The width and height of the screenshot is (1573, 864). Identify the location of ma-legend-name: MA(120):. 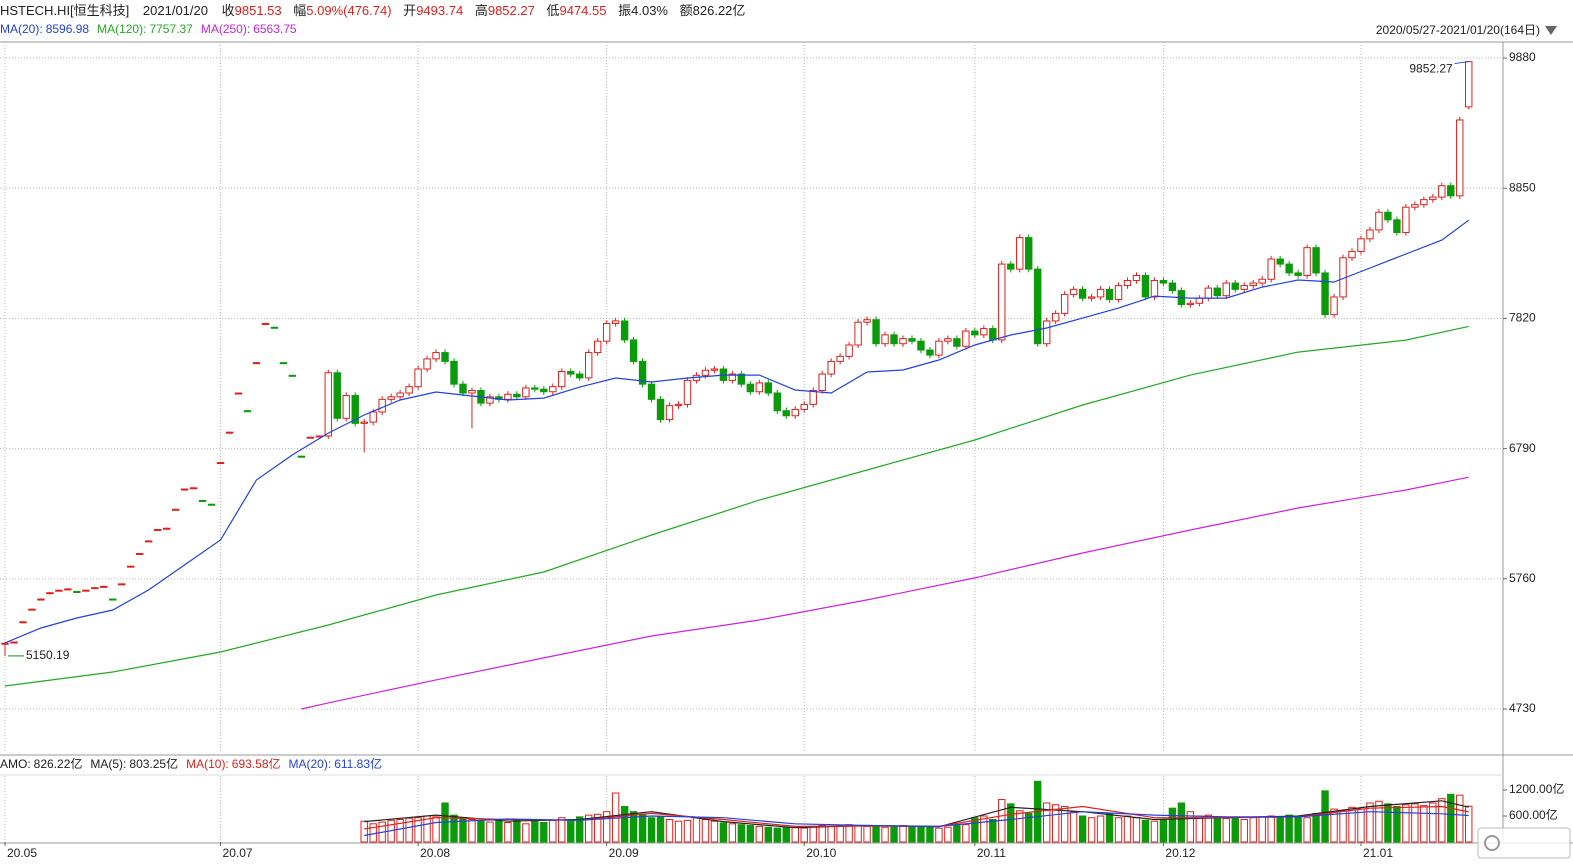
(121, 29).